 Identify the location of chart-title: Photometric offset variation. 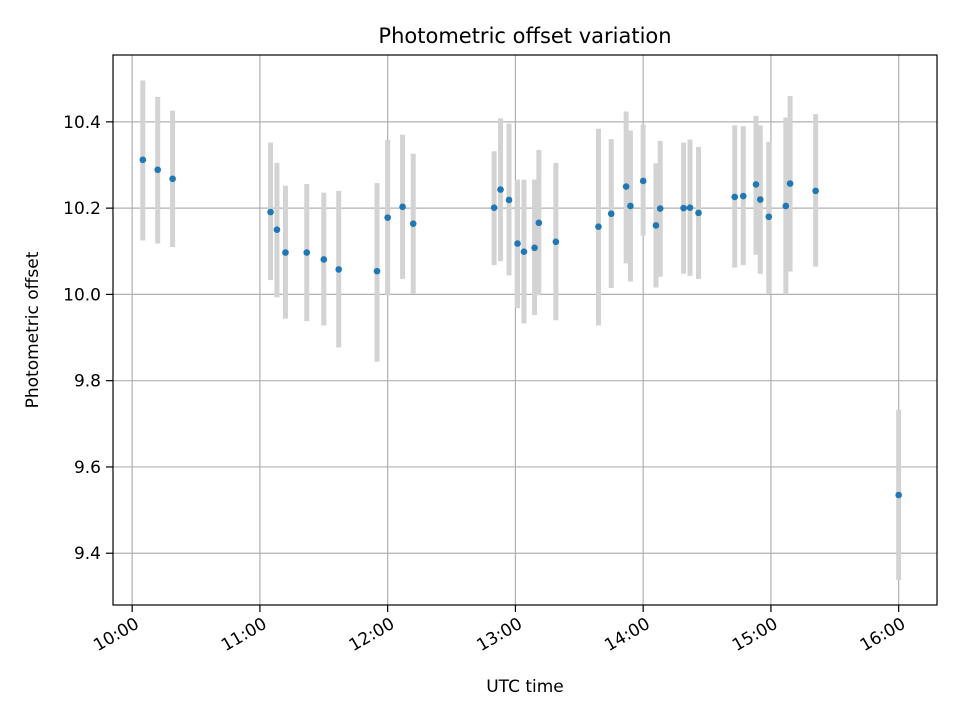
(524, 36).